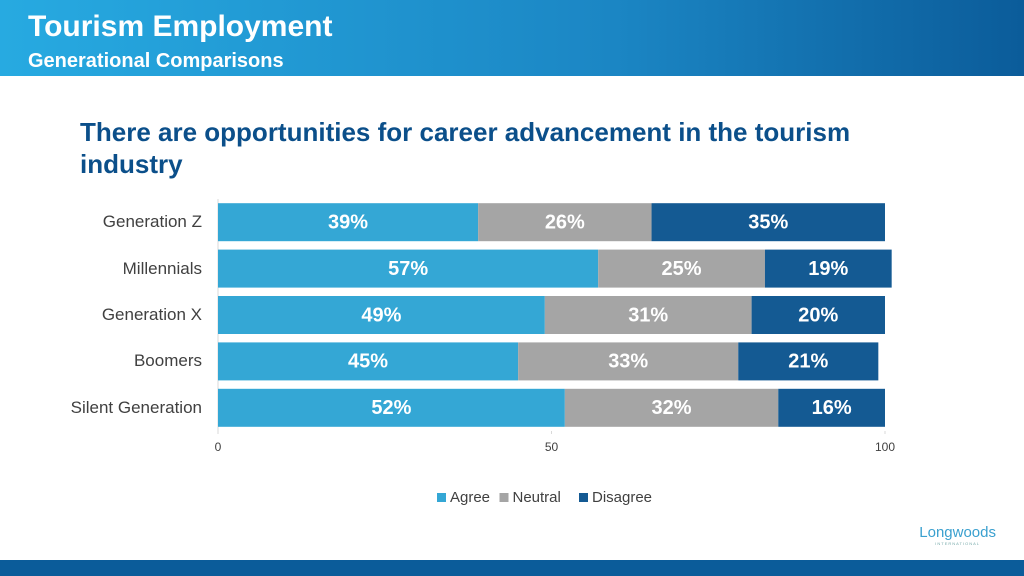 The height and width of the screenshot is (576, 1024). Describe the element at coordinates (136, 407) in the screenshot. I see `y-tick-label: Silent Generation` at that location.